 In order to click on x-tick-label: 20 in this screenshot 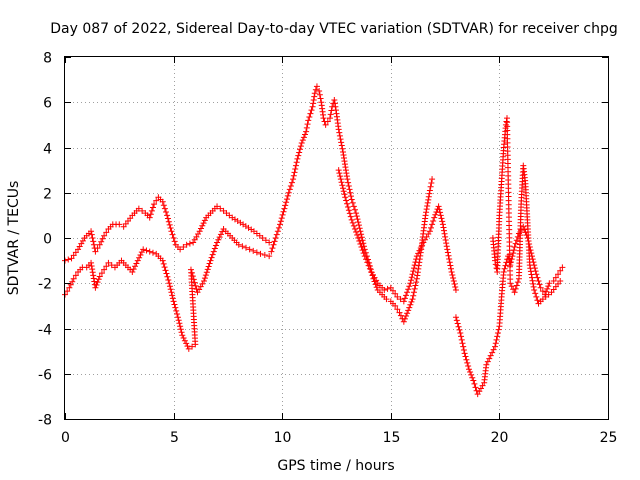, I will do `click(500, 438)`.